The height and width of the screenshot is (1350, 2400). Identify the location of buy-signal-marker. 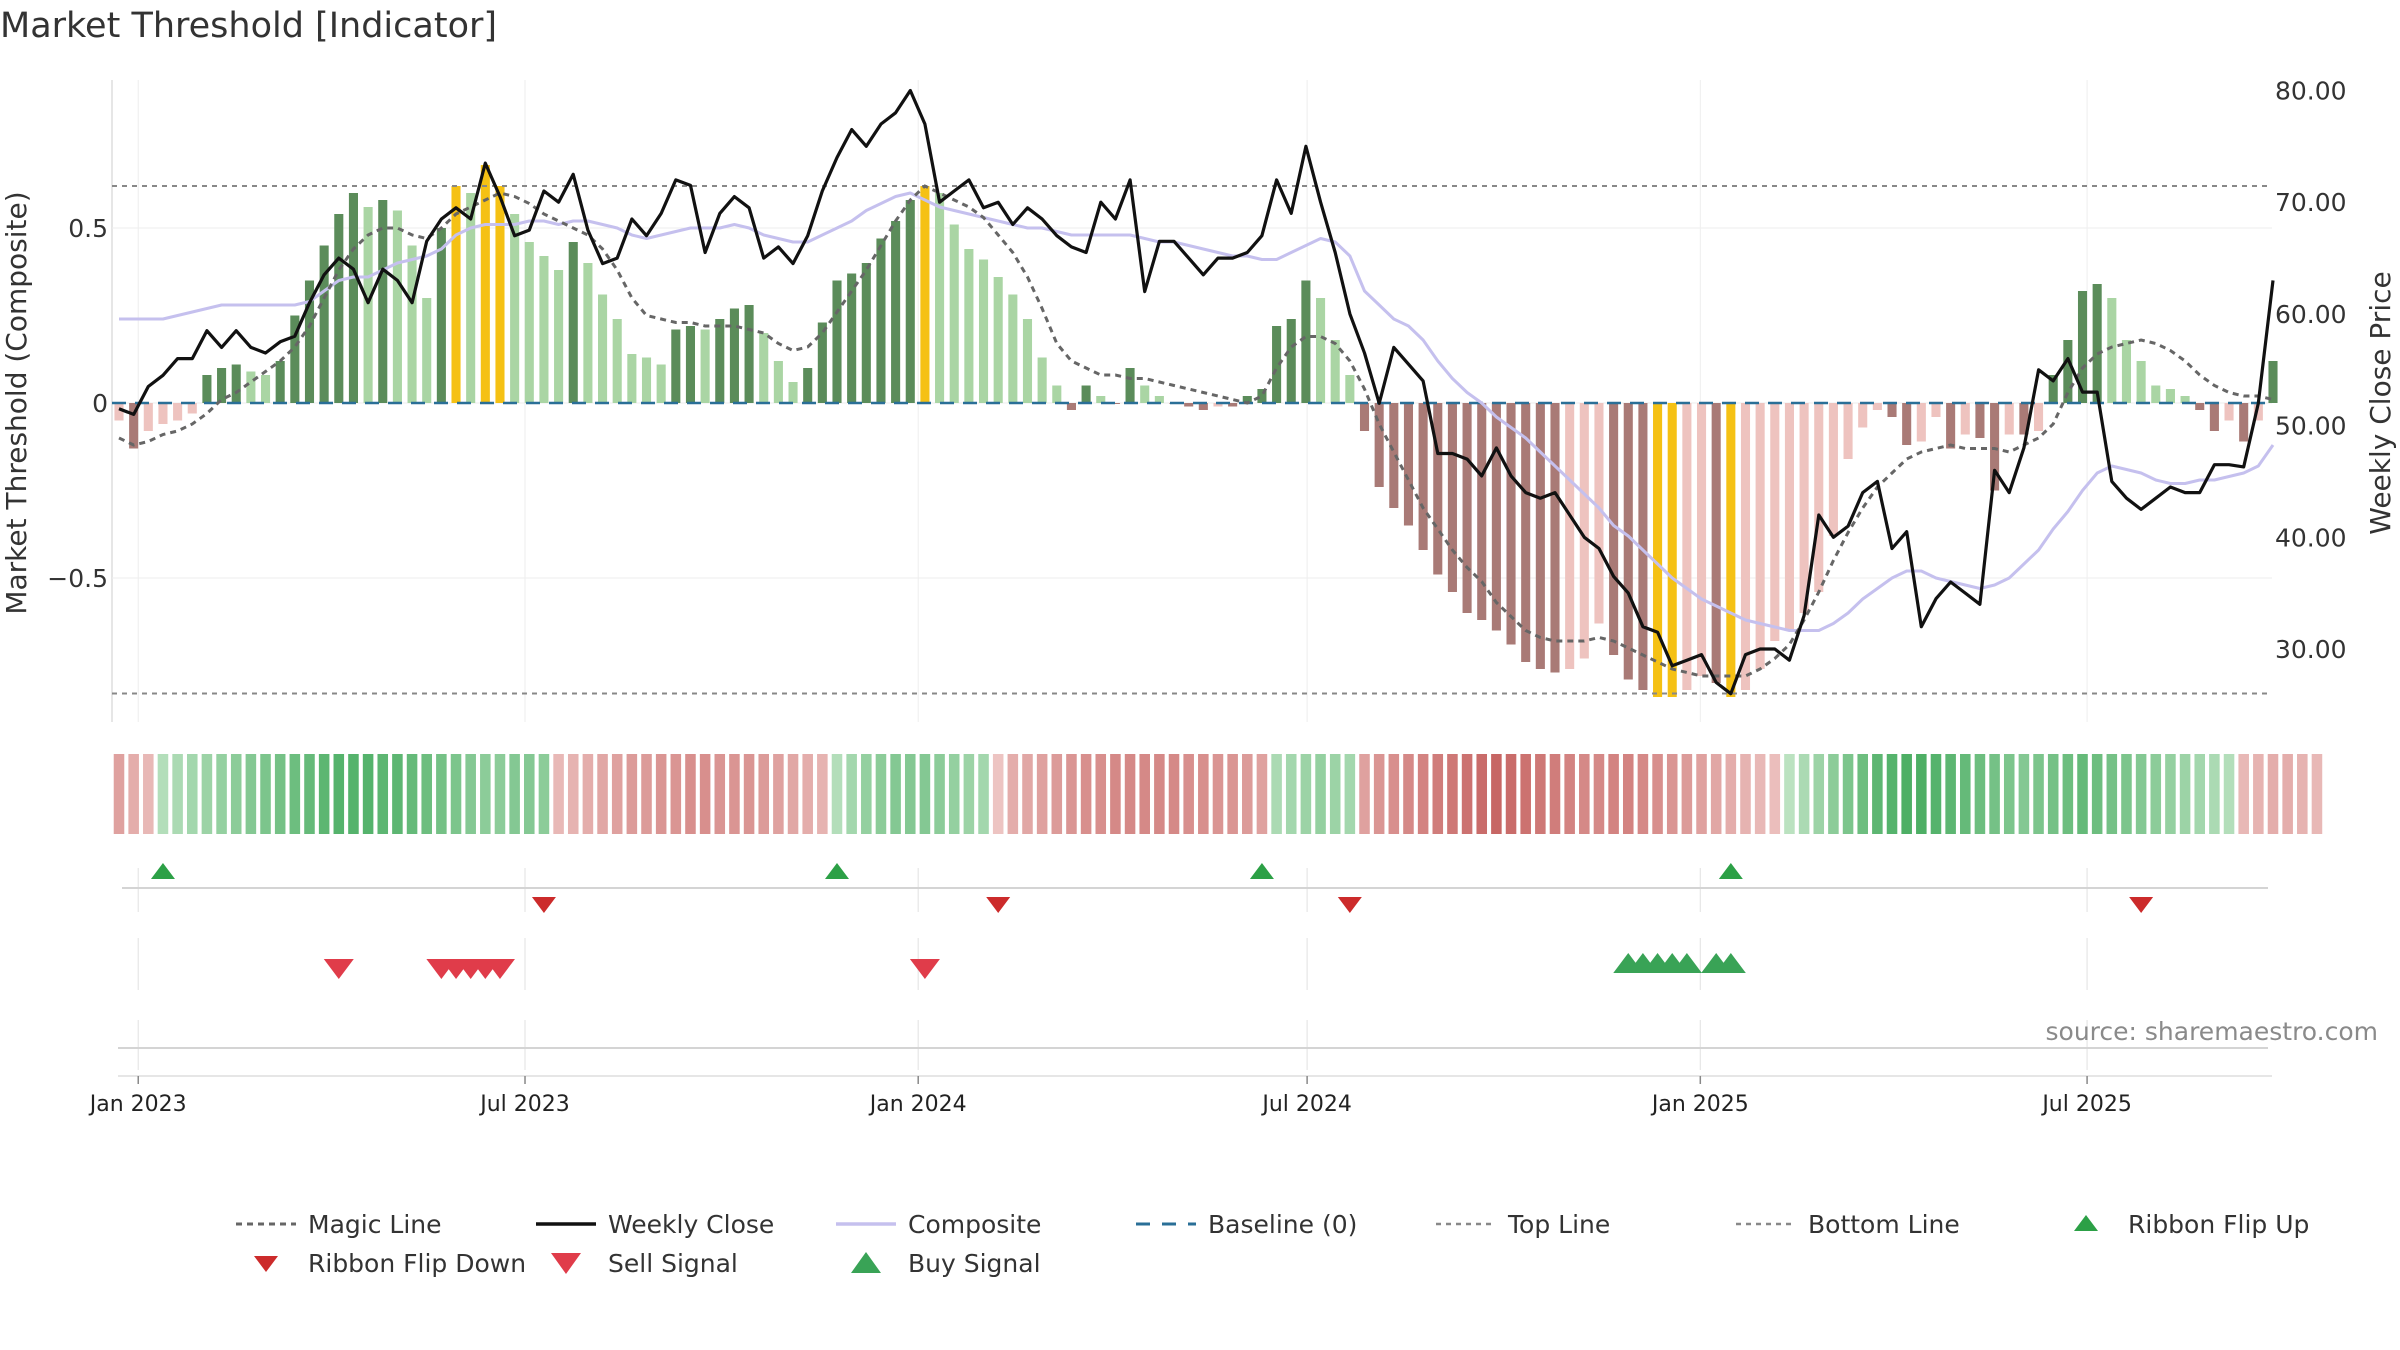
(1686, 963).